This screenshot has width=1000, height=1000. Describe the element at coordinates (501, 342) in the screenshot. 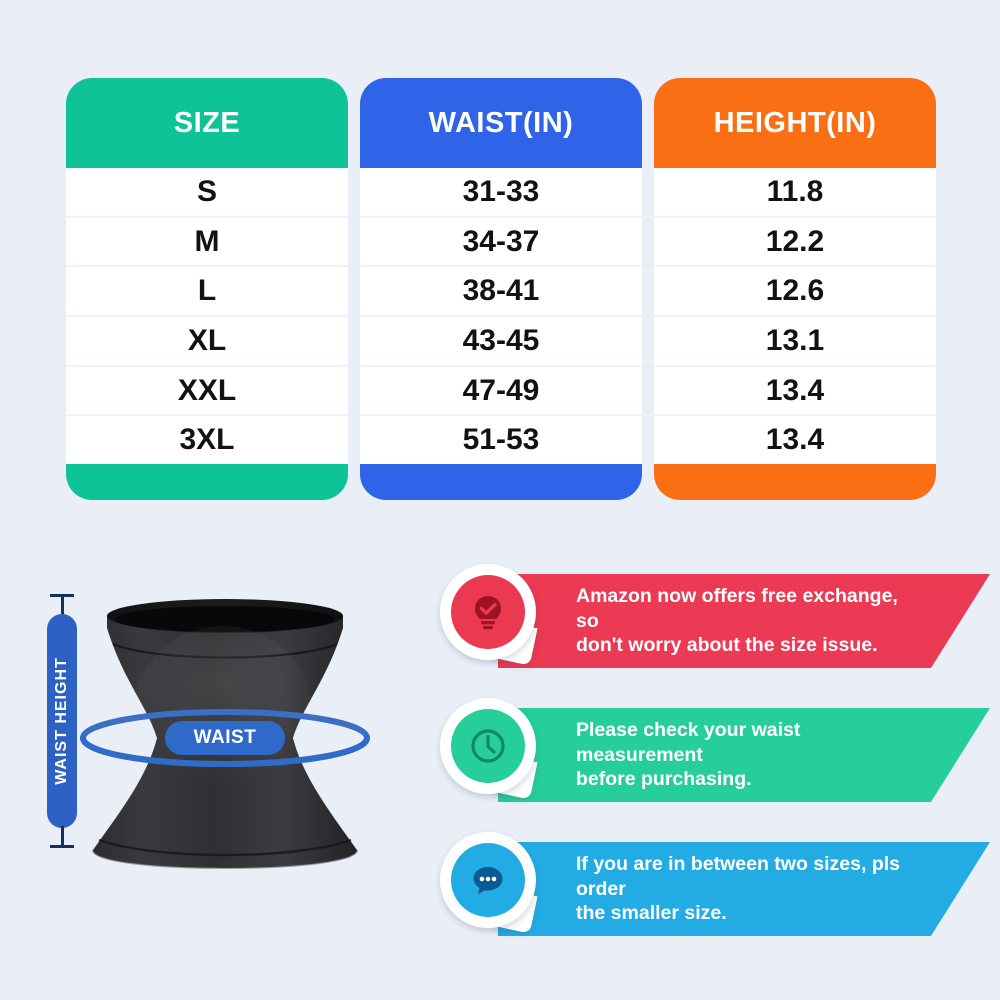

I see `table-cell: 43-45` at that location.